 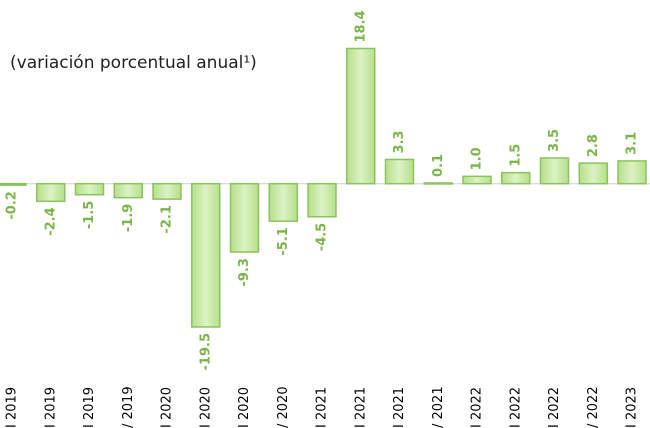 I want to click on x-tick-label: / 2022, so click(x=593, y=407).